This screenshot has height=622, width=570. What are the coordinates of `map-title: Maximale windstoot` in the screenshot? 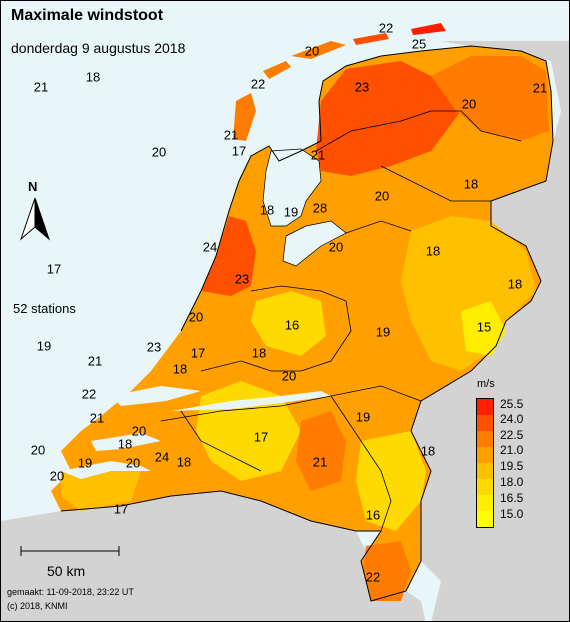 It's located at (87, 15).